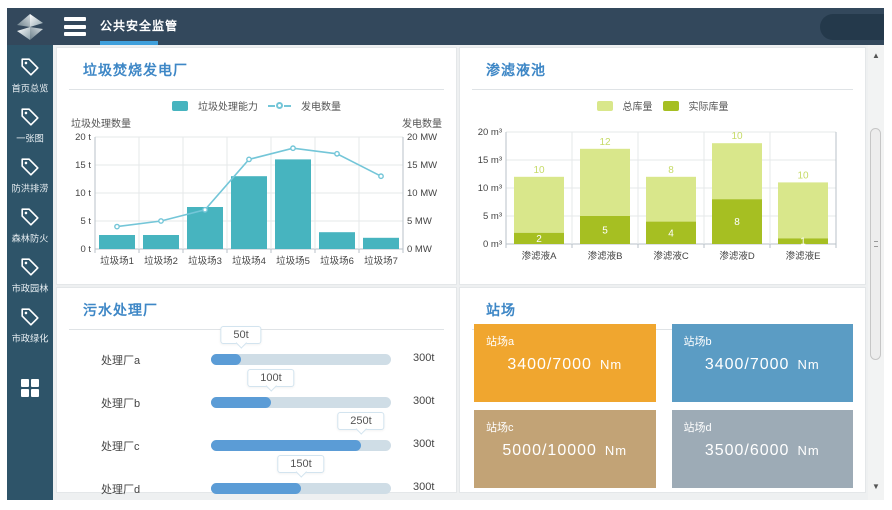  Describe the element at coordinates (301, 464) in the screenshot. I see `value-tooltip: 150t` at that location.